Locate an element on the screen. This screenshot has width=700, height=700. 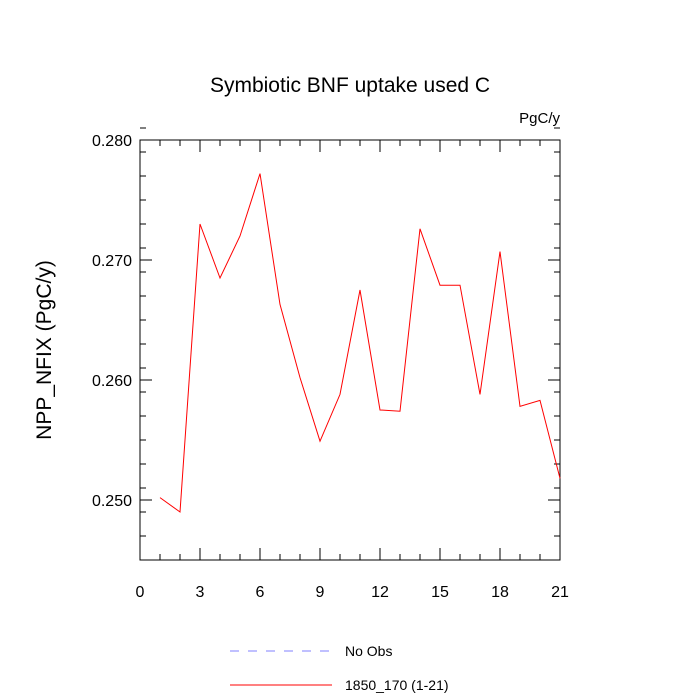
y-tick-label: 0.270 is located at coordinates (112, 261).